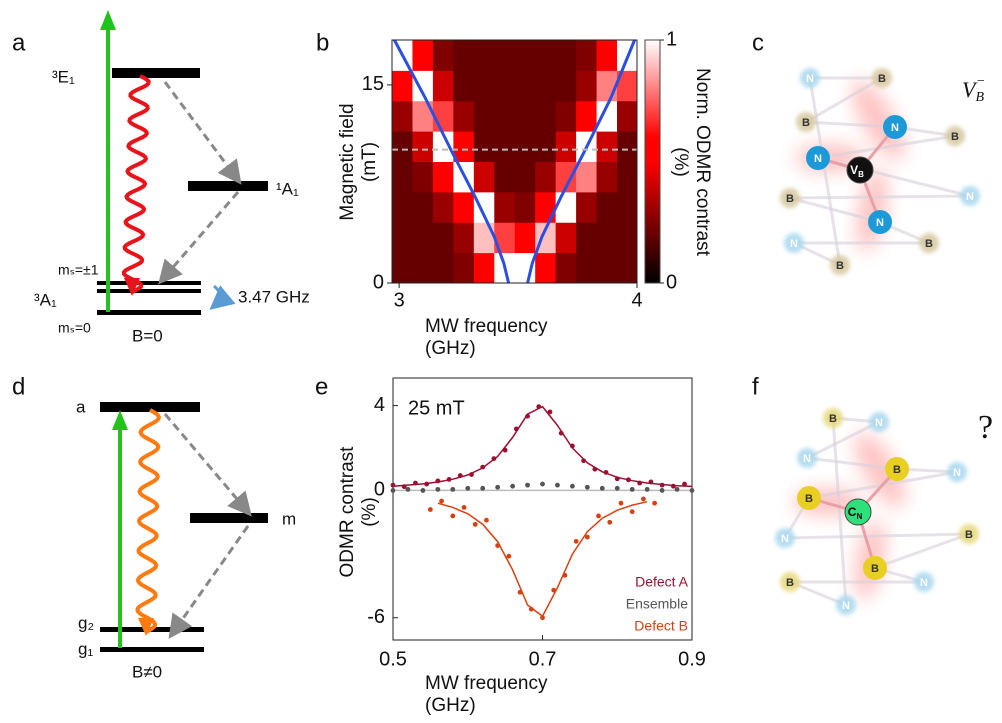 The image size is (1002, 723). I want to click on question-mark: ?, so click(985, 427).